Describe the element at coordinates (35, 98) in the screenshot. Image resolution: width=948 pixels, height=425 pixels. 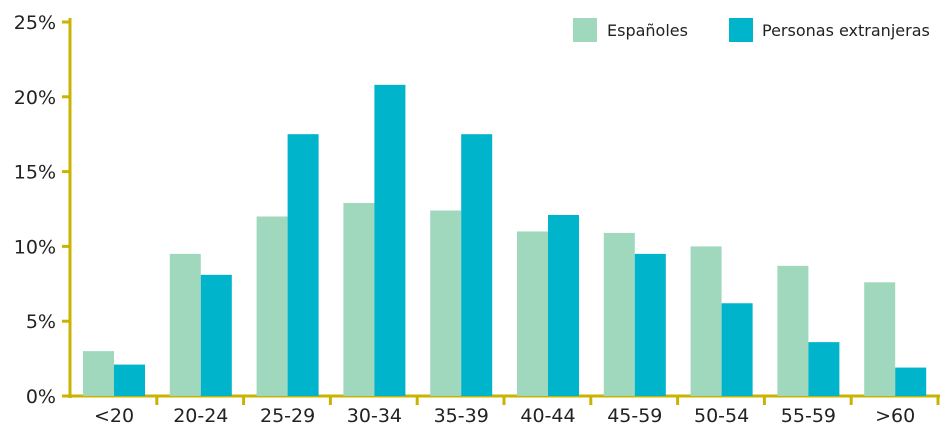
I see `y-tick-label: 20%` at that location.